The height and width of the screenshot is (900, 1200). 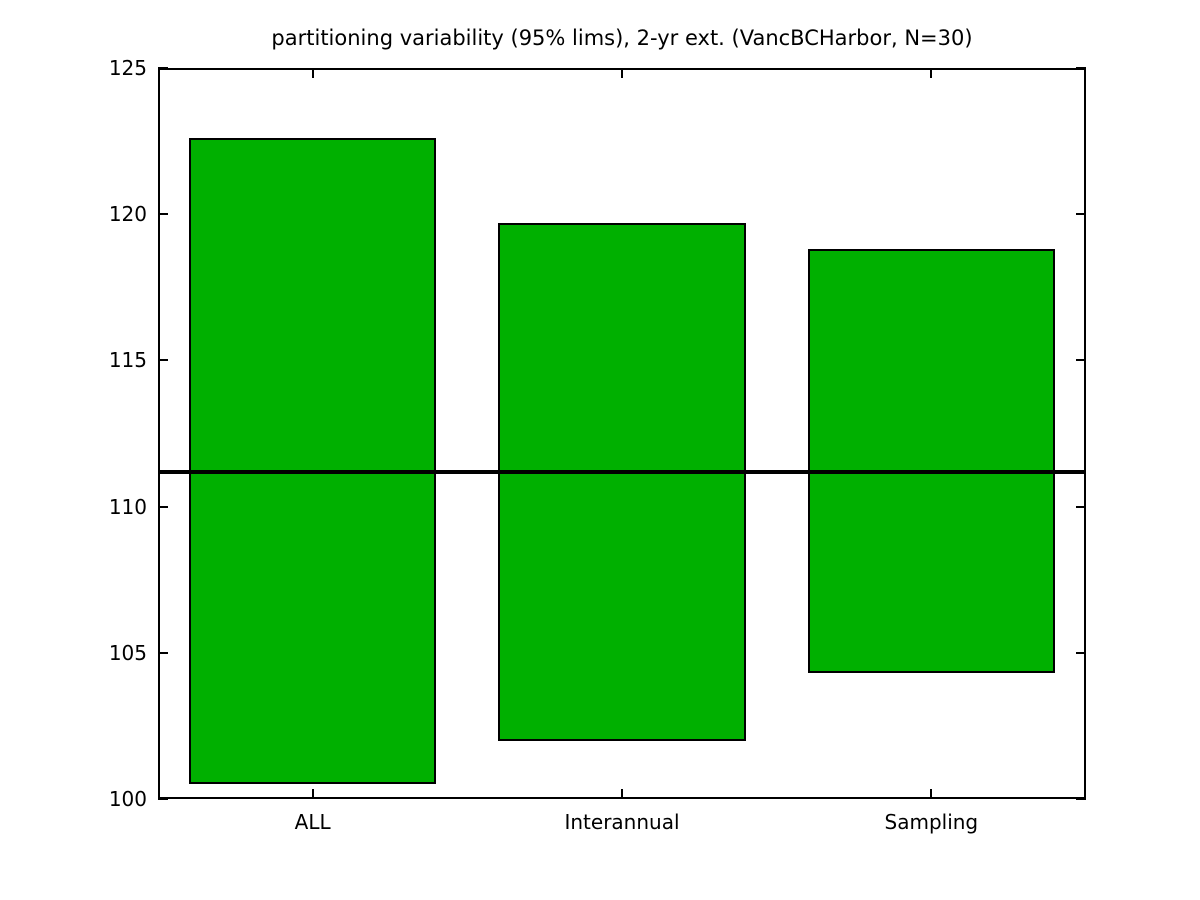 What do you see at coordinates (127, 214) in the screenshot?
I see `y-tick-label: 120` at bounding box center [127, 214].